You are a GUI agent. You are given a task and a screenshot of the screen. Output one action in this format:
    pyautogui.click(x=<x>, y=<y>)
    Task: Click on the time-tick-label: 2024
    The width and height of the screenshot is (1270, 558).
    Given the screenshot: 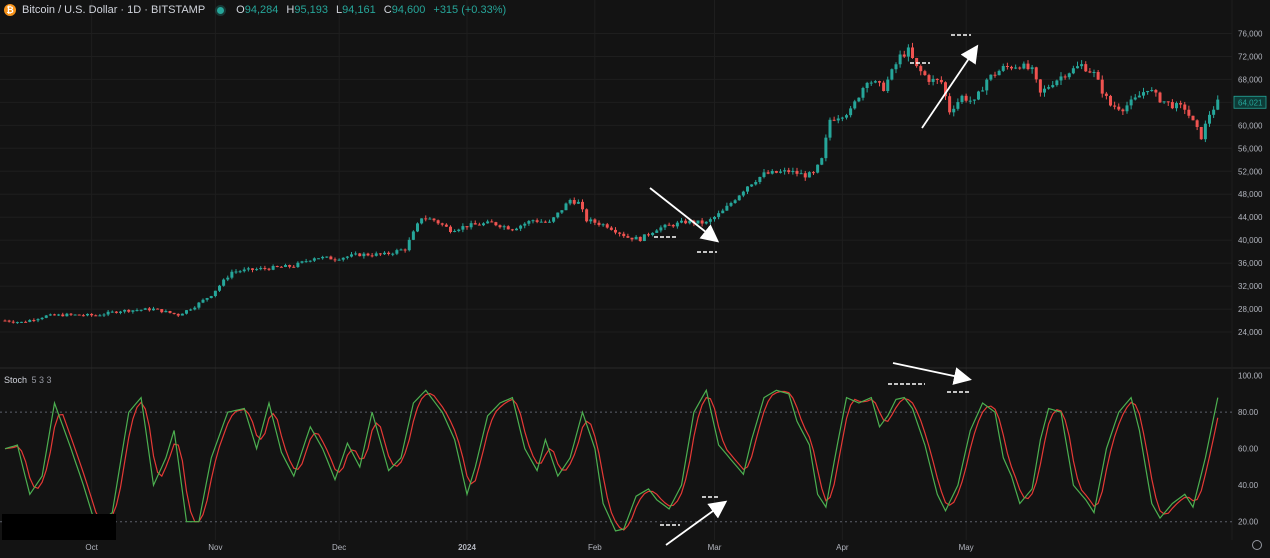 What is the action you would take?
    pyautogui.click(x=467, y=547)
    